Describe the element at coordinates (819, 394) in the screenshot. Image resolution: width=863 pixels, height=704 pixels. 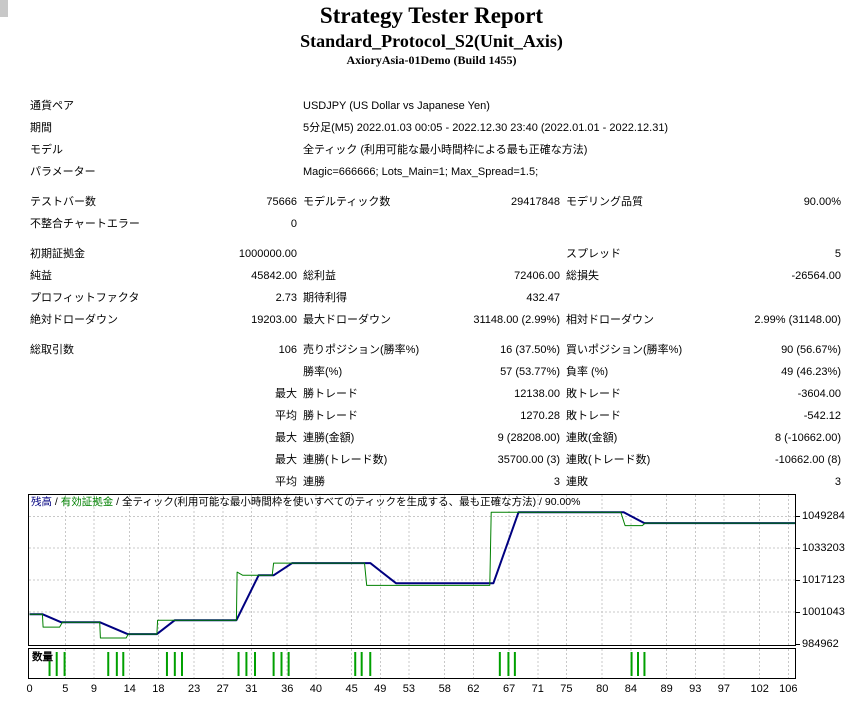
I see `report-cell-value: -3604.00` at that location.